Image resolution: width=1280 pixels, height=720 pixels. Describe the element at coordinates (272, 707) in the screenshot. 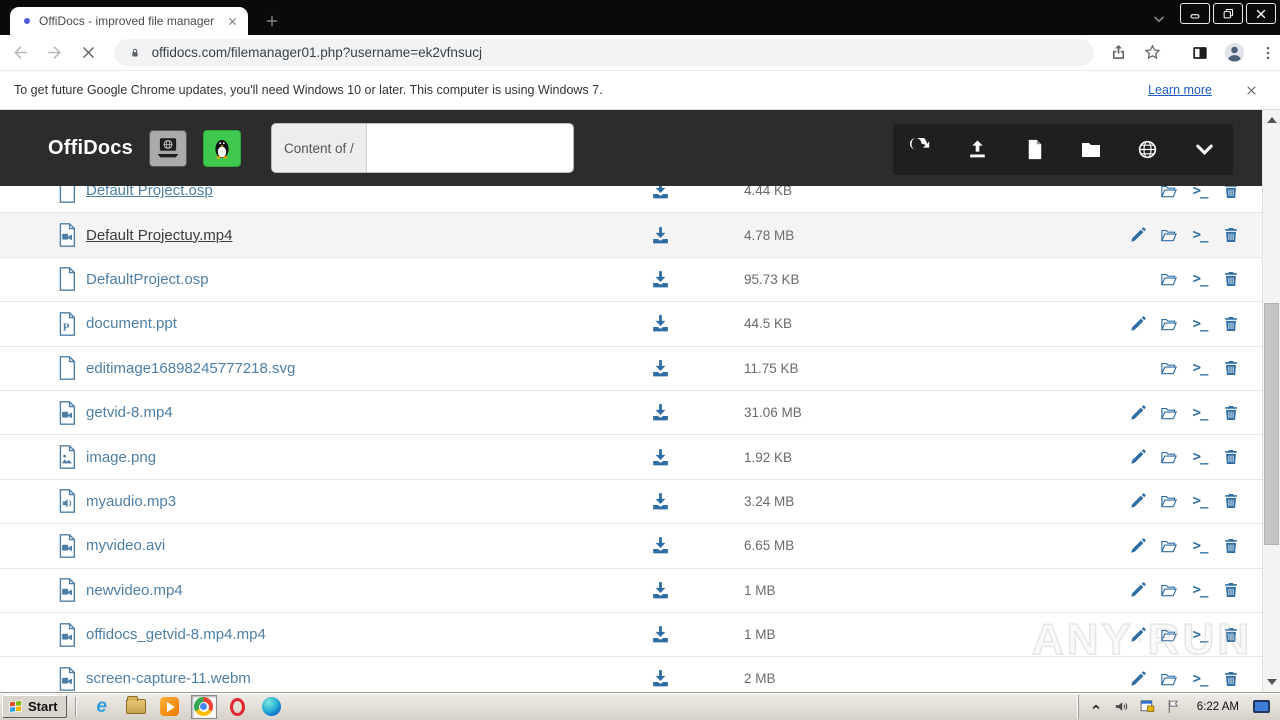

I see `edge-icon` at that location.